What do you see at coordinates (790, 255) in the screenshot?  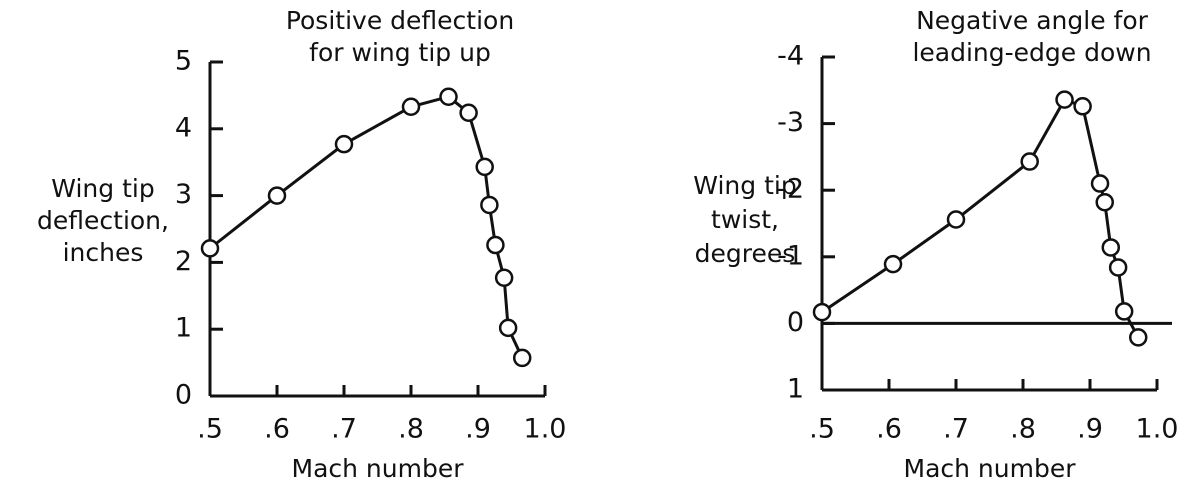 I see `y-tick-label: -1` at bounding box center [790, 255].